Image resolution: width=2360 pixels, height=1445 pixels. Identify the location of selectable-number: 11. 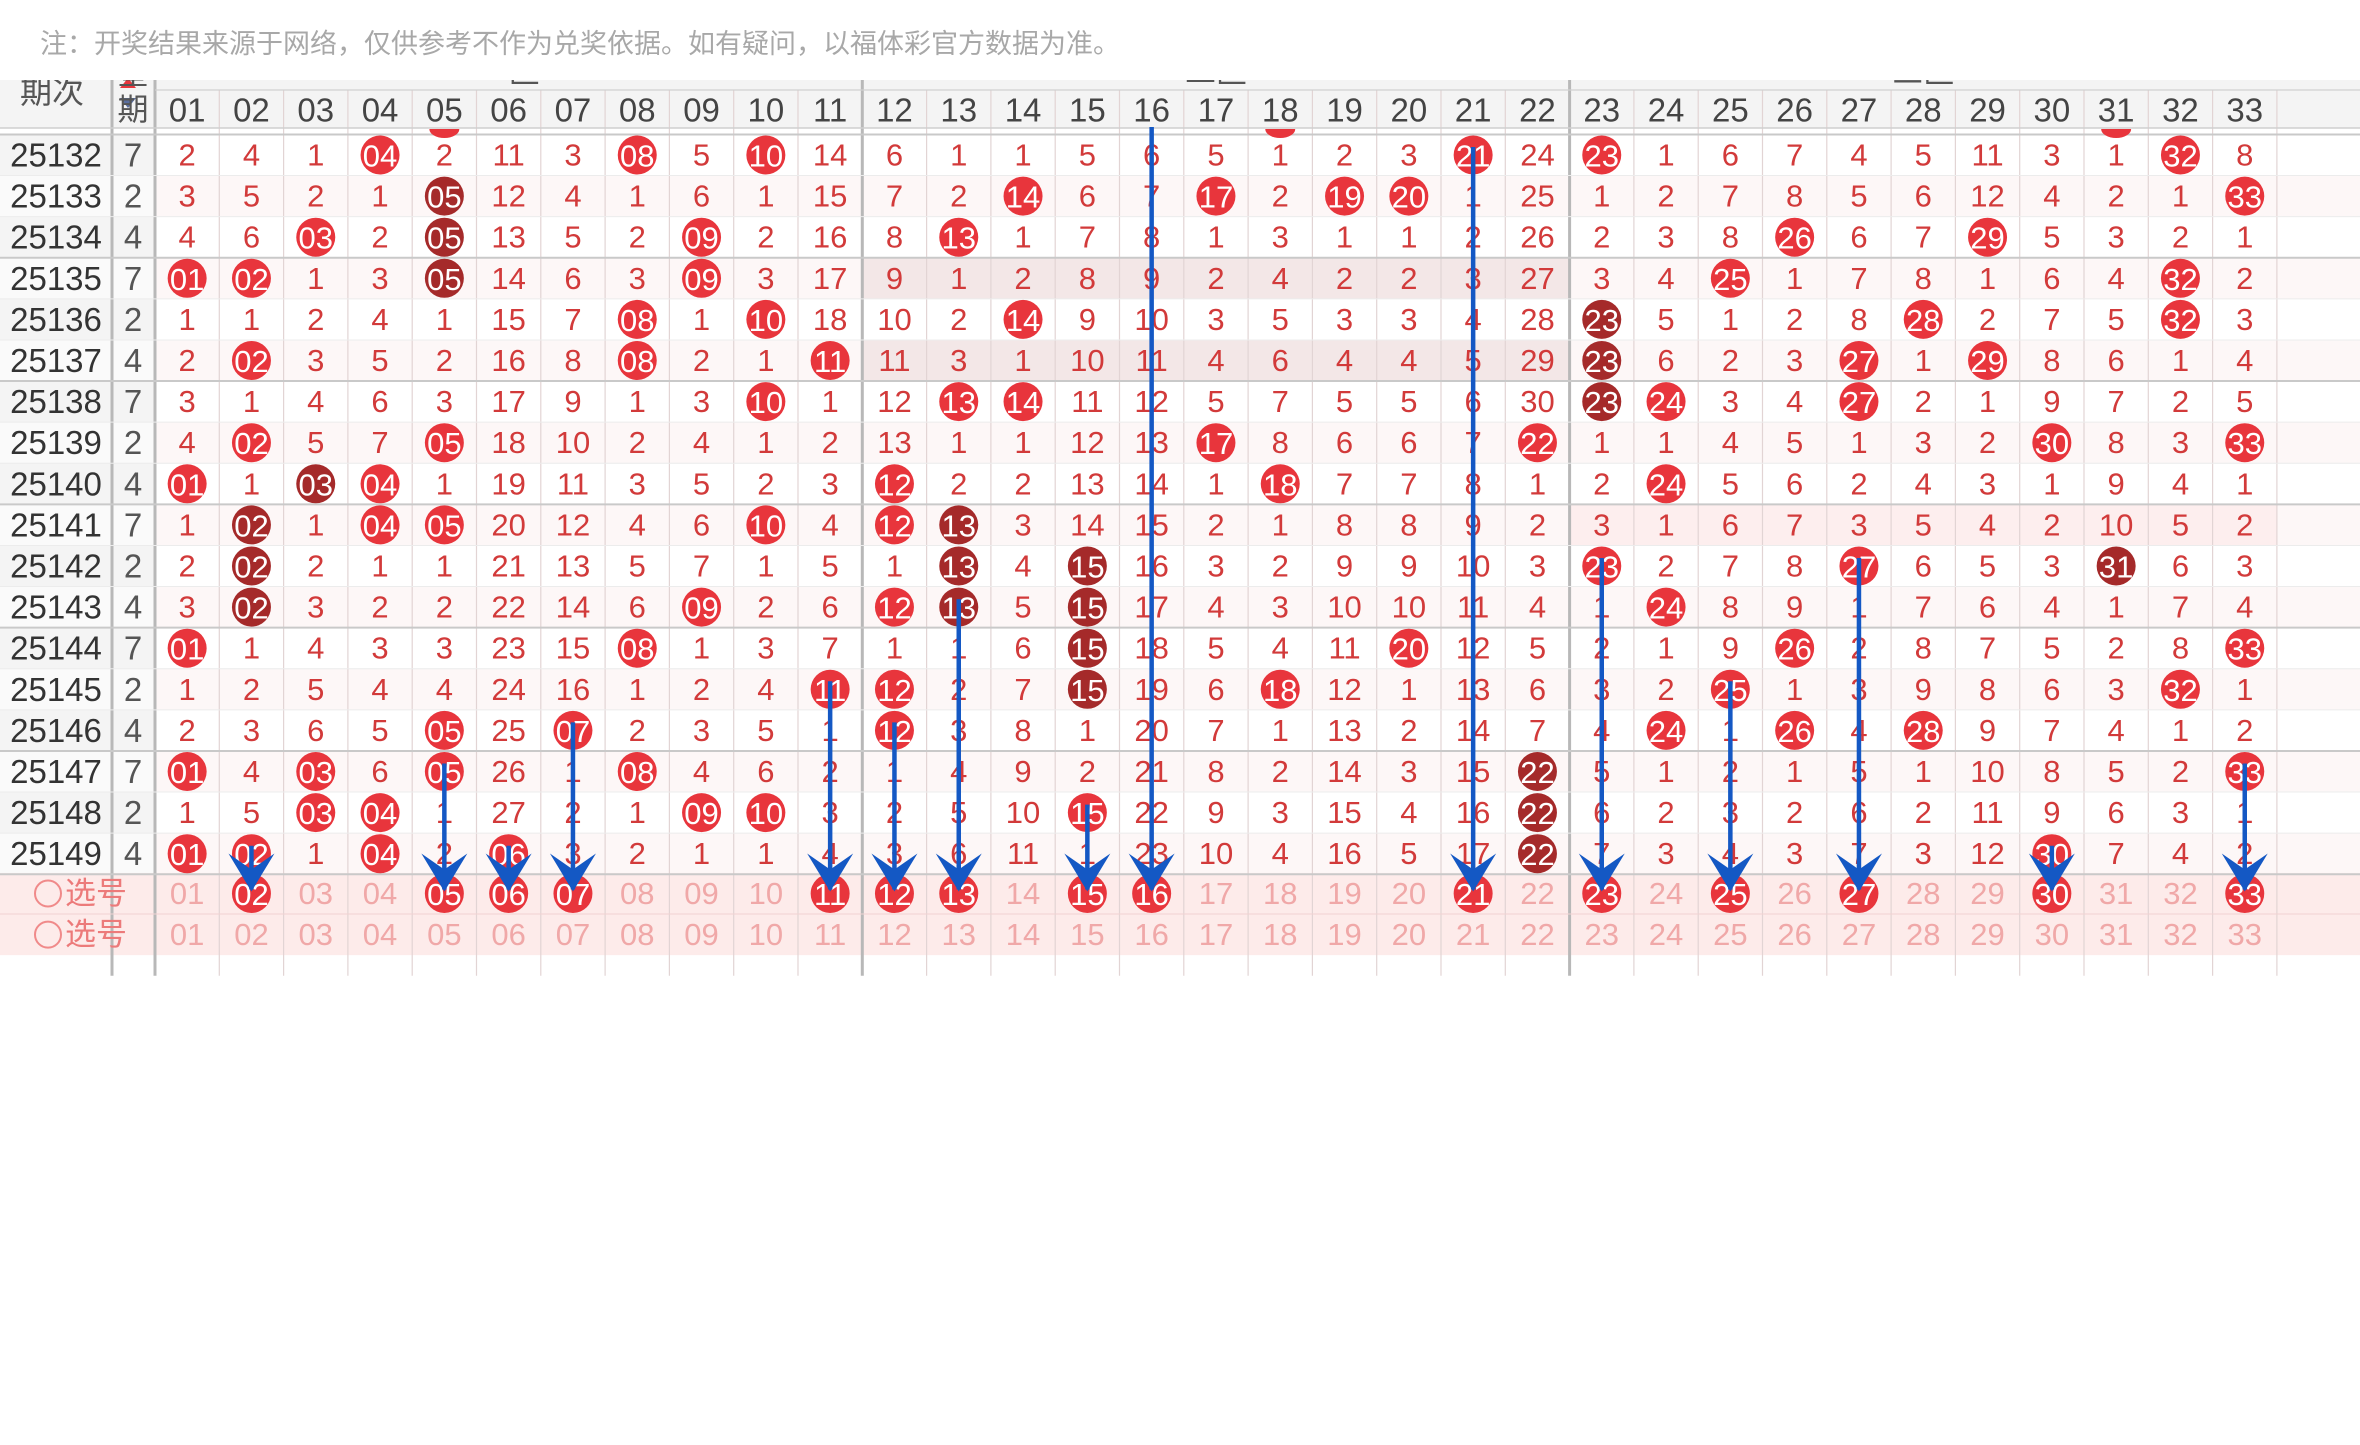
(830, 934).